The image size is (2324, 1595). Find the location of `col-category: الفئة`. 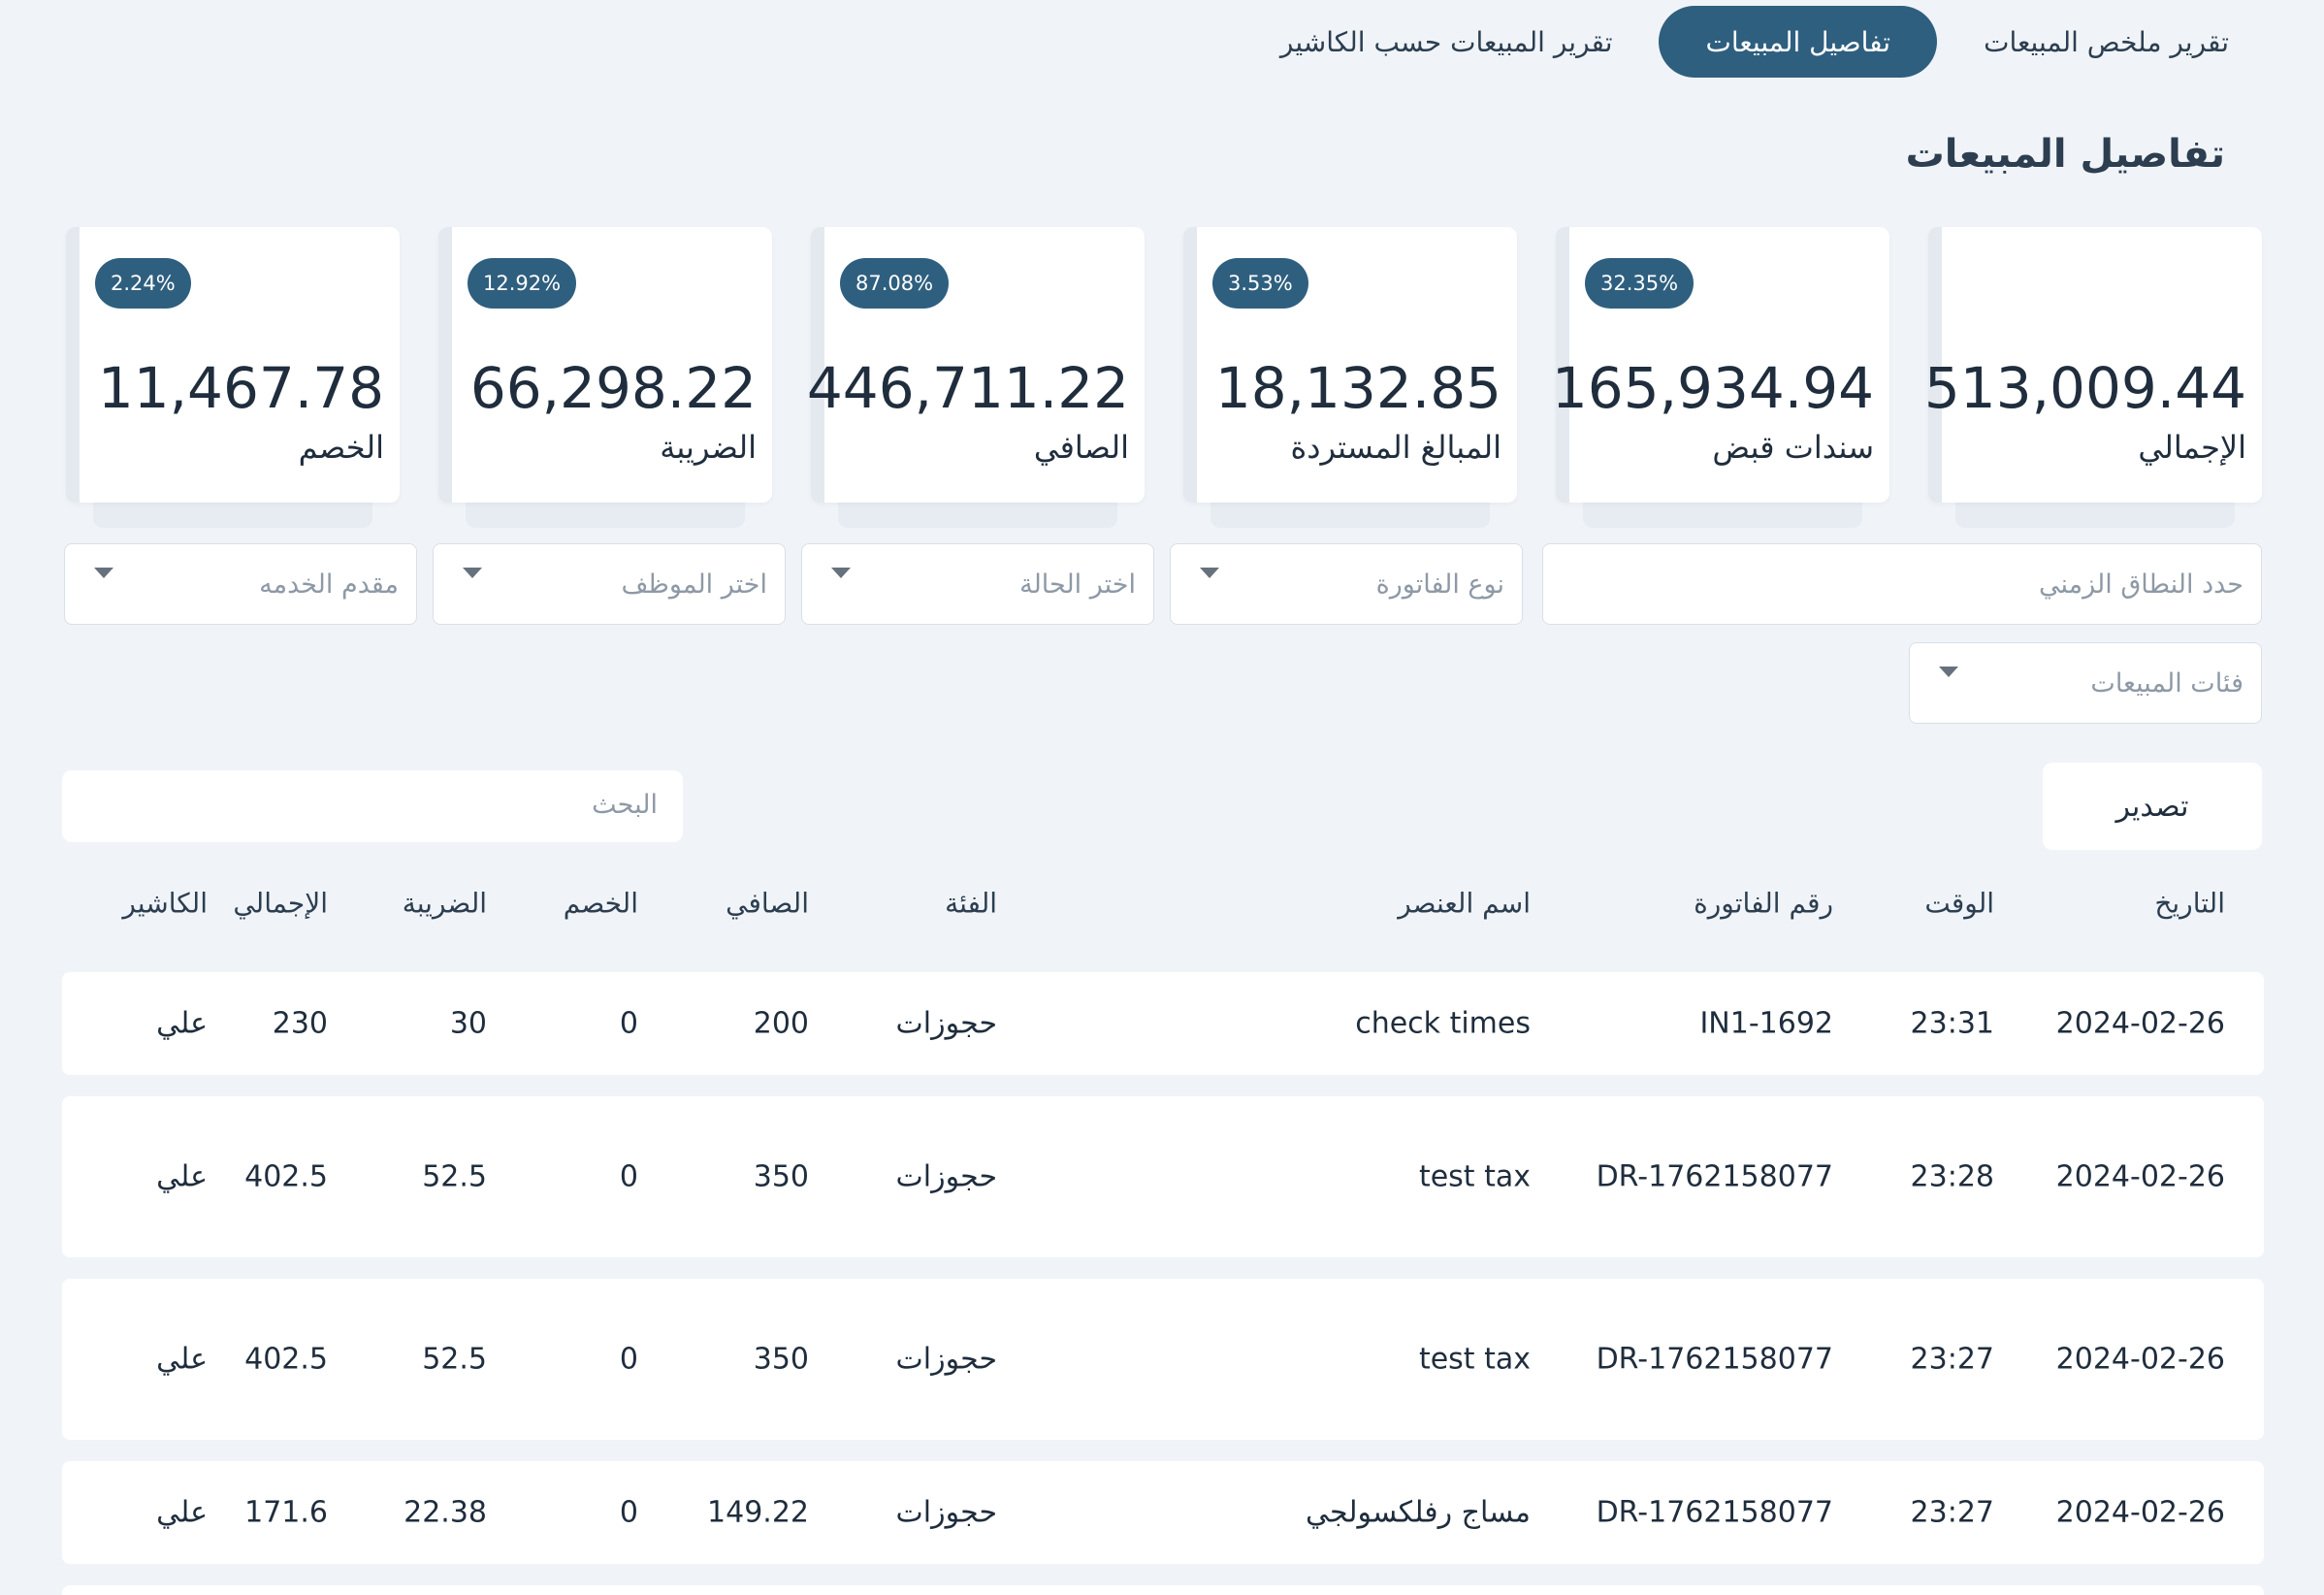

col-category: الفئة is located at coordinates (971, 903).